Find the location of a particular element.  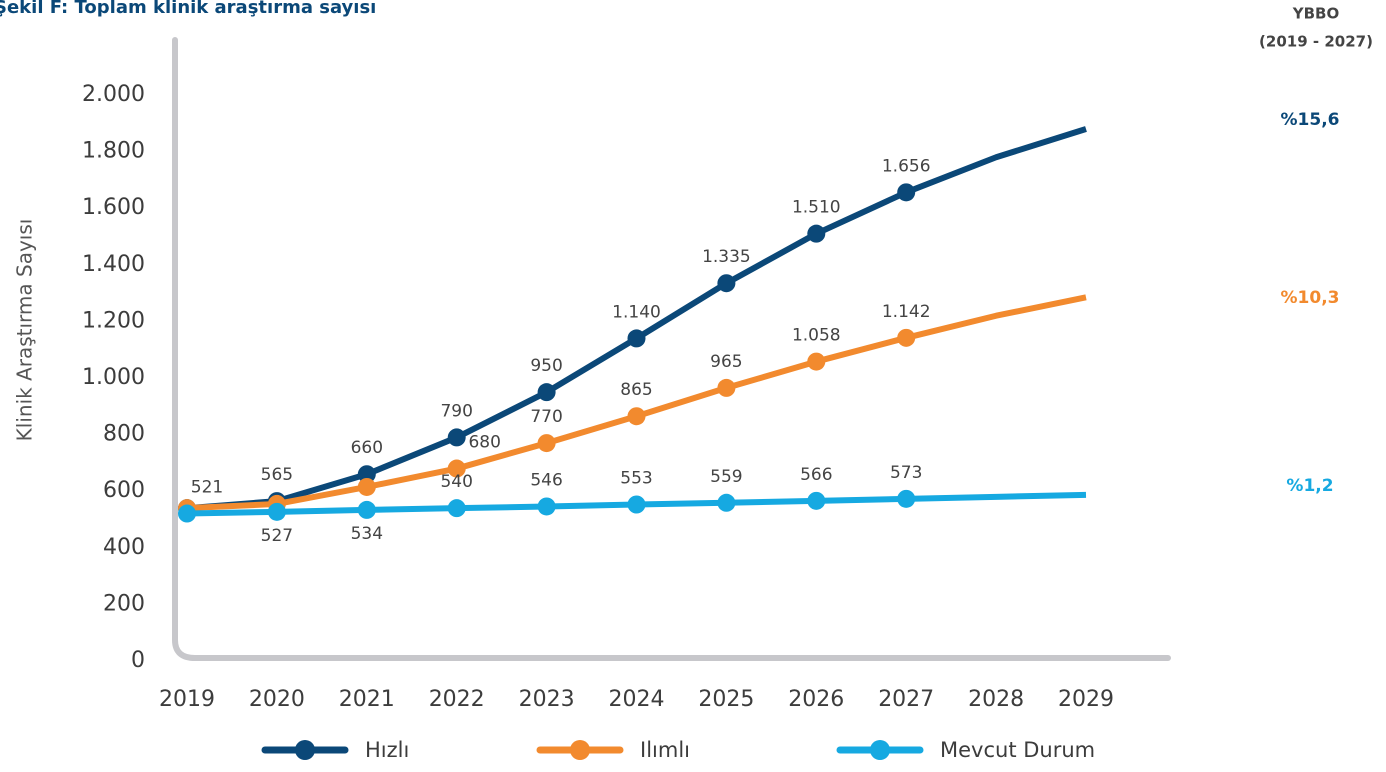

y-tick-label: 1.600 is located at coordinates (113, 207).